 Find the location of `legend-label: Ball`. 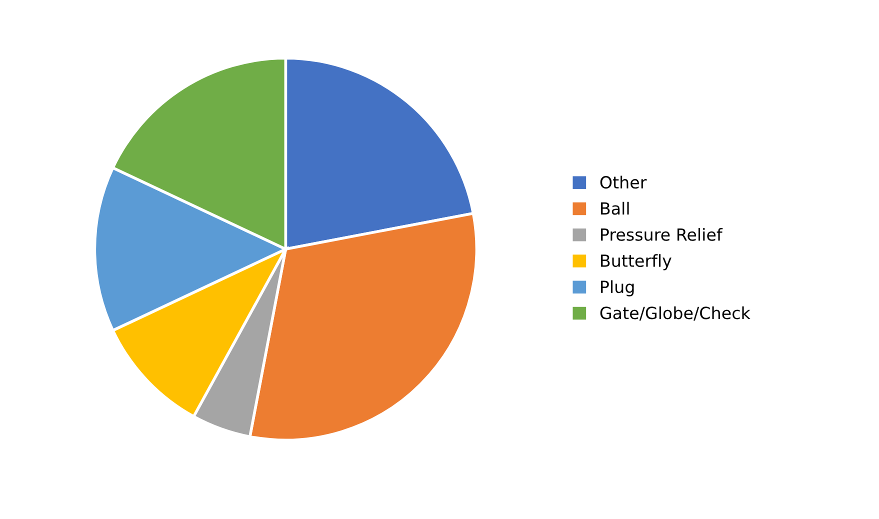

legend-label: Ball is located at coordinates (615, 208).